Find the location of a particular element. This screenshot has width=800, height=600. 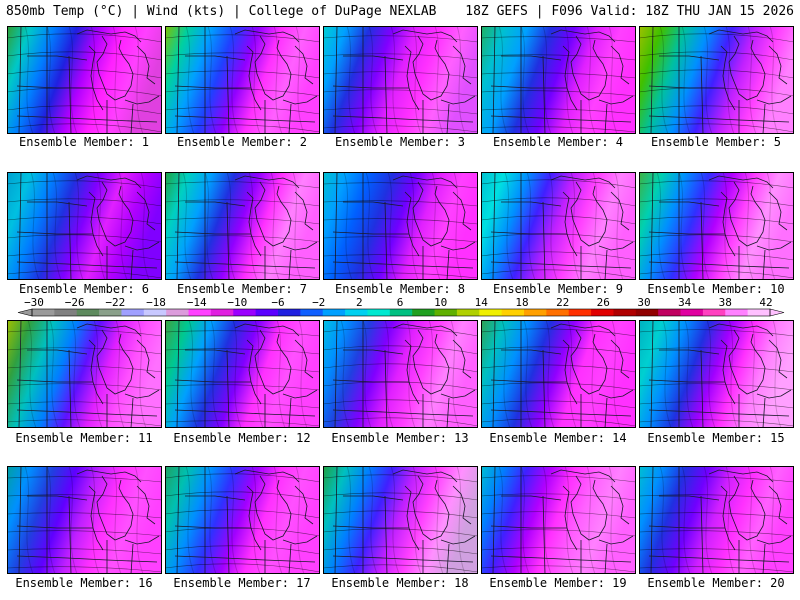

colorbar-min-arrow is located at coordinates (25, 312).